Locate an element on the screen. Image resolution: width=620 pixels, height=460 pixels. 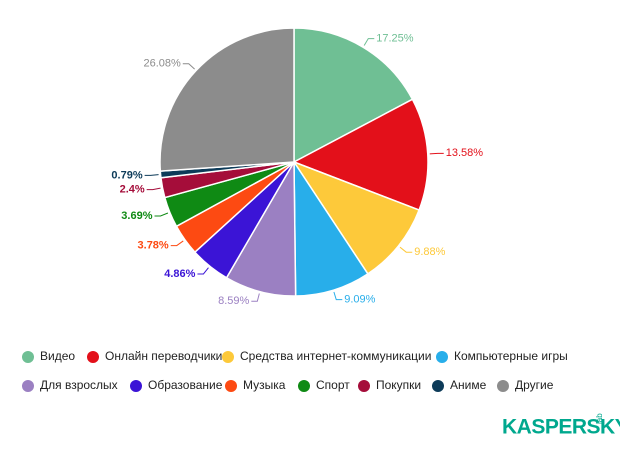
legend-label: Онлайн переводчики is located at coordinates (163, 356).